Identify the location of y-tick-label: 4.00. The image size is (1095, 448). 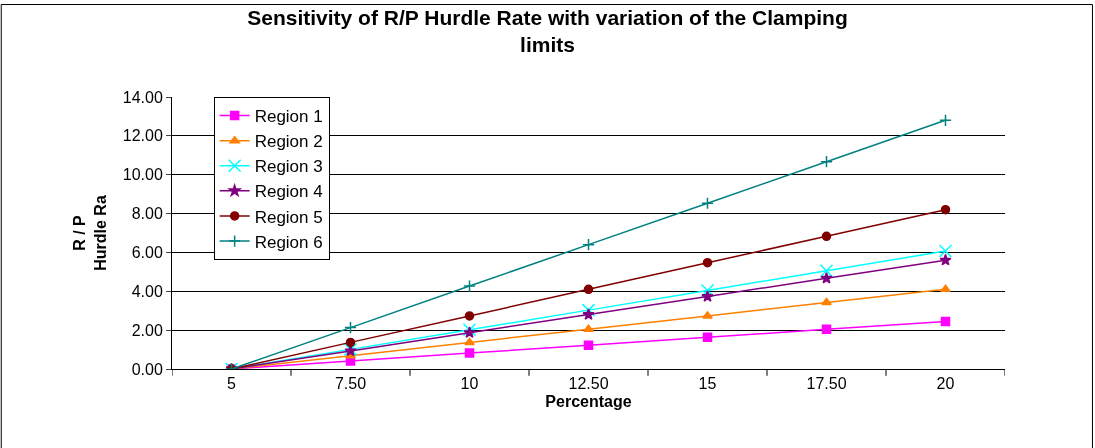
(147, 291).